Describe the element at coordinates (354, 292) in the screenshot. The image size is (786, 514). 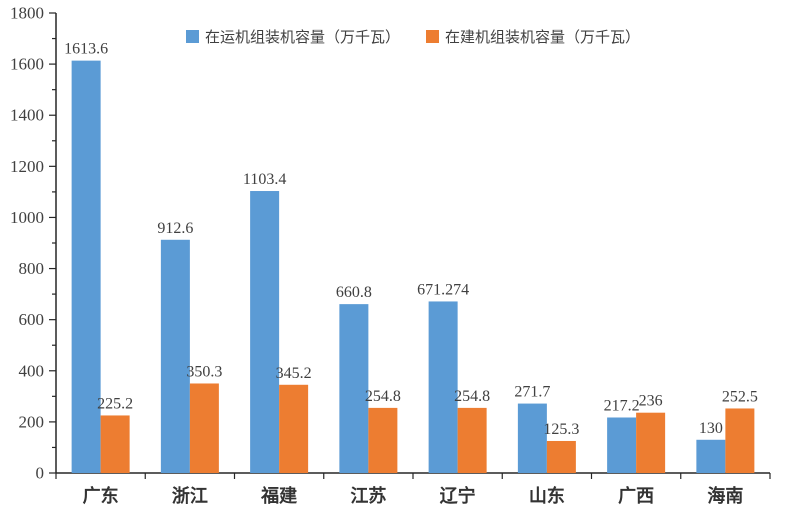
I see `bar-data-label: 660.8` at that location.